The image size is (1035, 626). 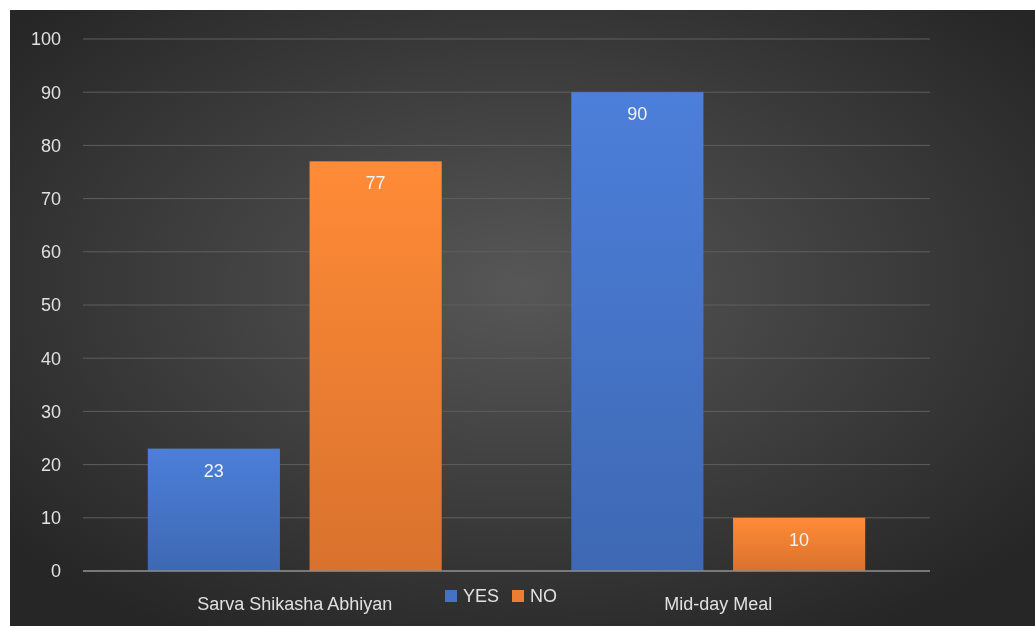 I want to click on data-label: 90, so click(x=637, y=114).